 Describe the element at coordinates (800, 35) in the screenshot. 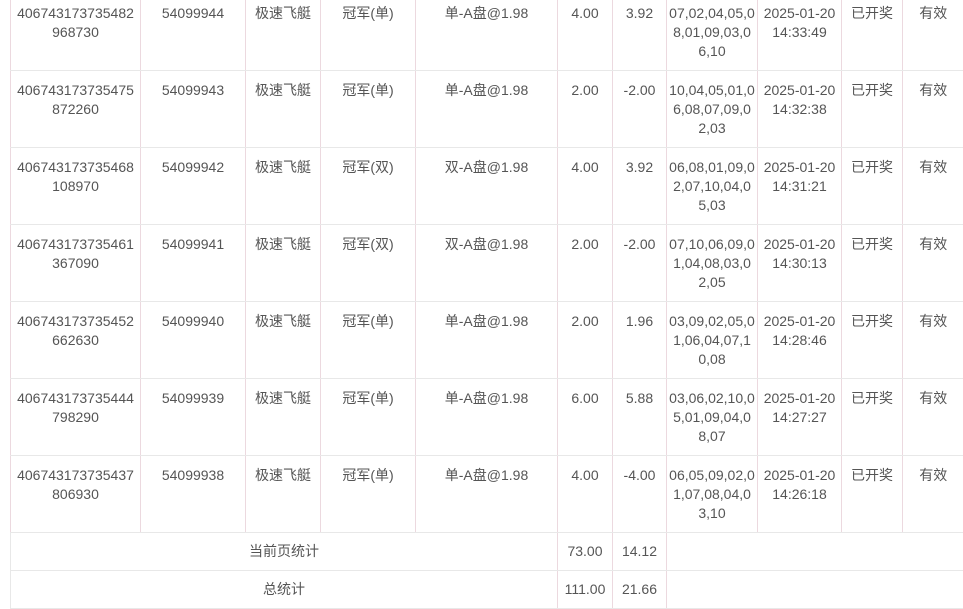

I see `cell-time: 2025-01-20 14:33:49` at that location.